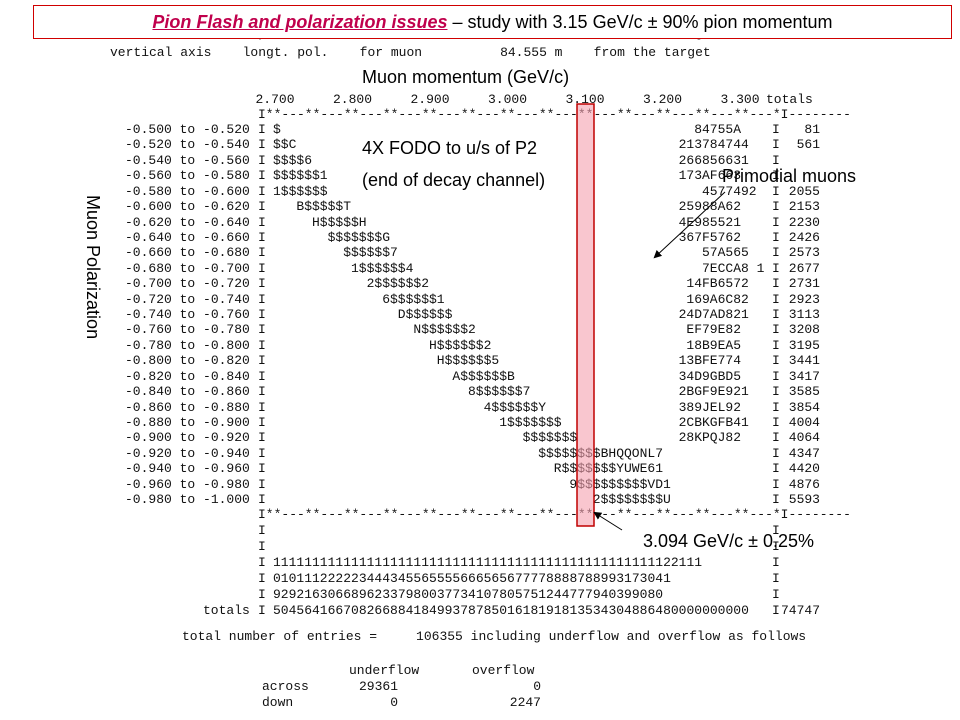 This screenshot has height=720, width=960. What do you see at coordinates (804, 299) in the screenshot?
I see `row-total: 2923` at bounding box center [804, 299].